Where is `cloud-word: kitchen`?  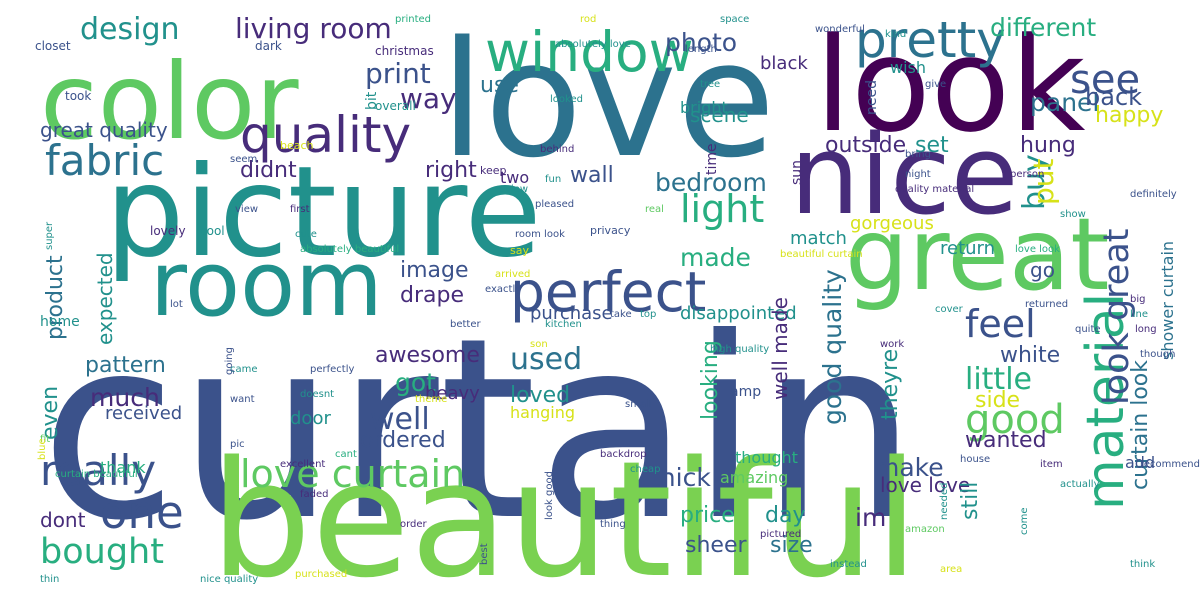 cloud-word: kitchen is located at coordinates (563, 324).